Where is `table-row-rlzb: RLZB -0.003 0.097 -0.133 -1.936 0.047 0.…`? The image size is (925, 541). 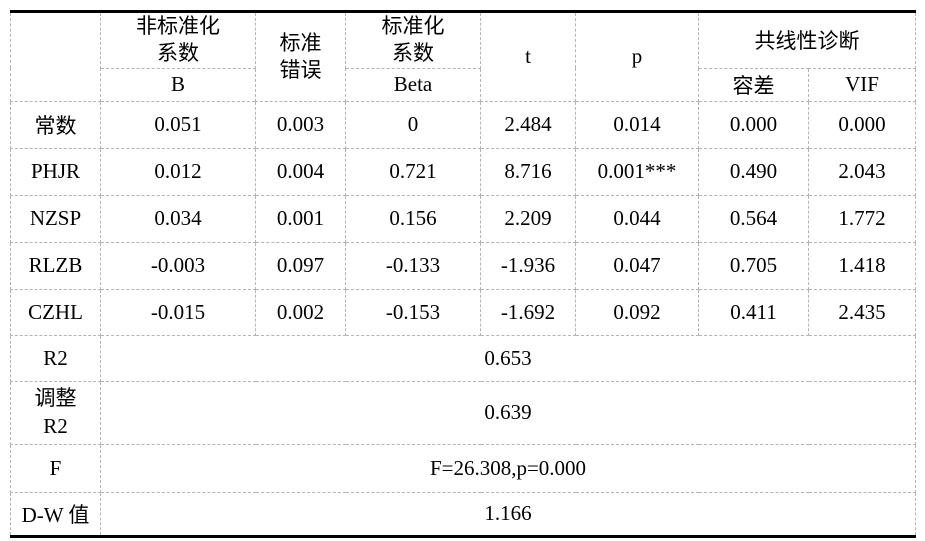 table-row-rlzb: RLZB -0.003 0.097 -0.133 -1.936 0.047 0.… is located at coordinates (463, 265).